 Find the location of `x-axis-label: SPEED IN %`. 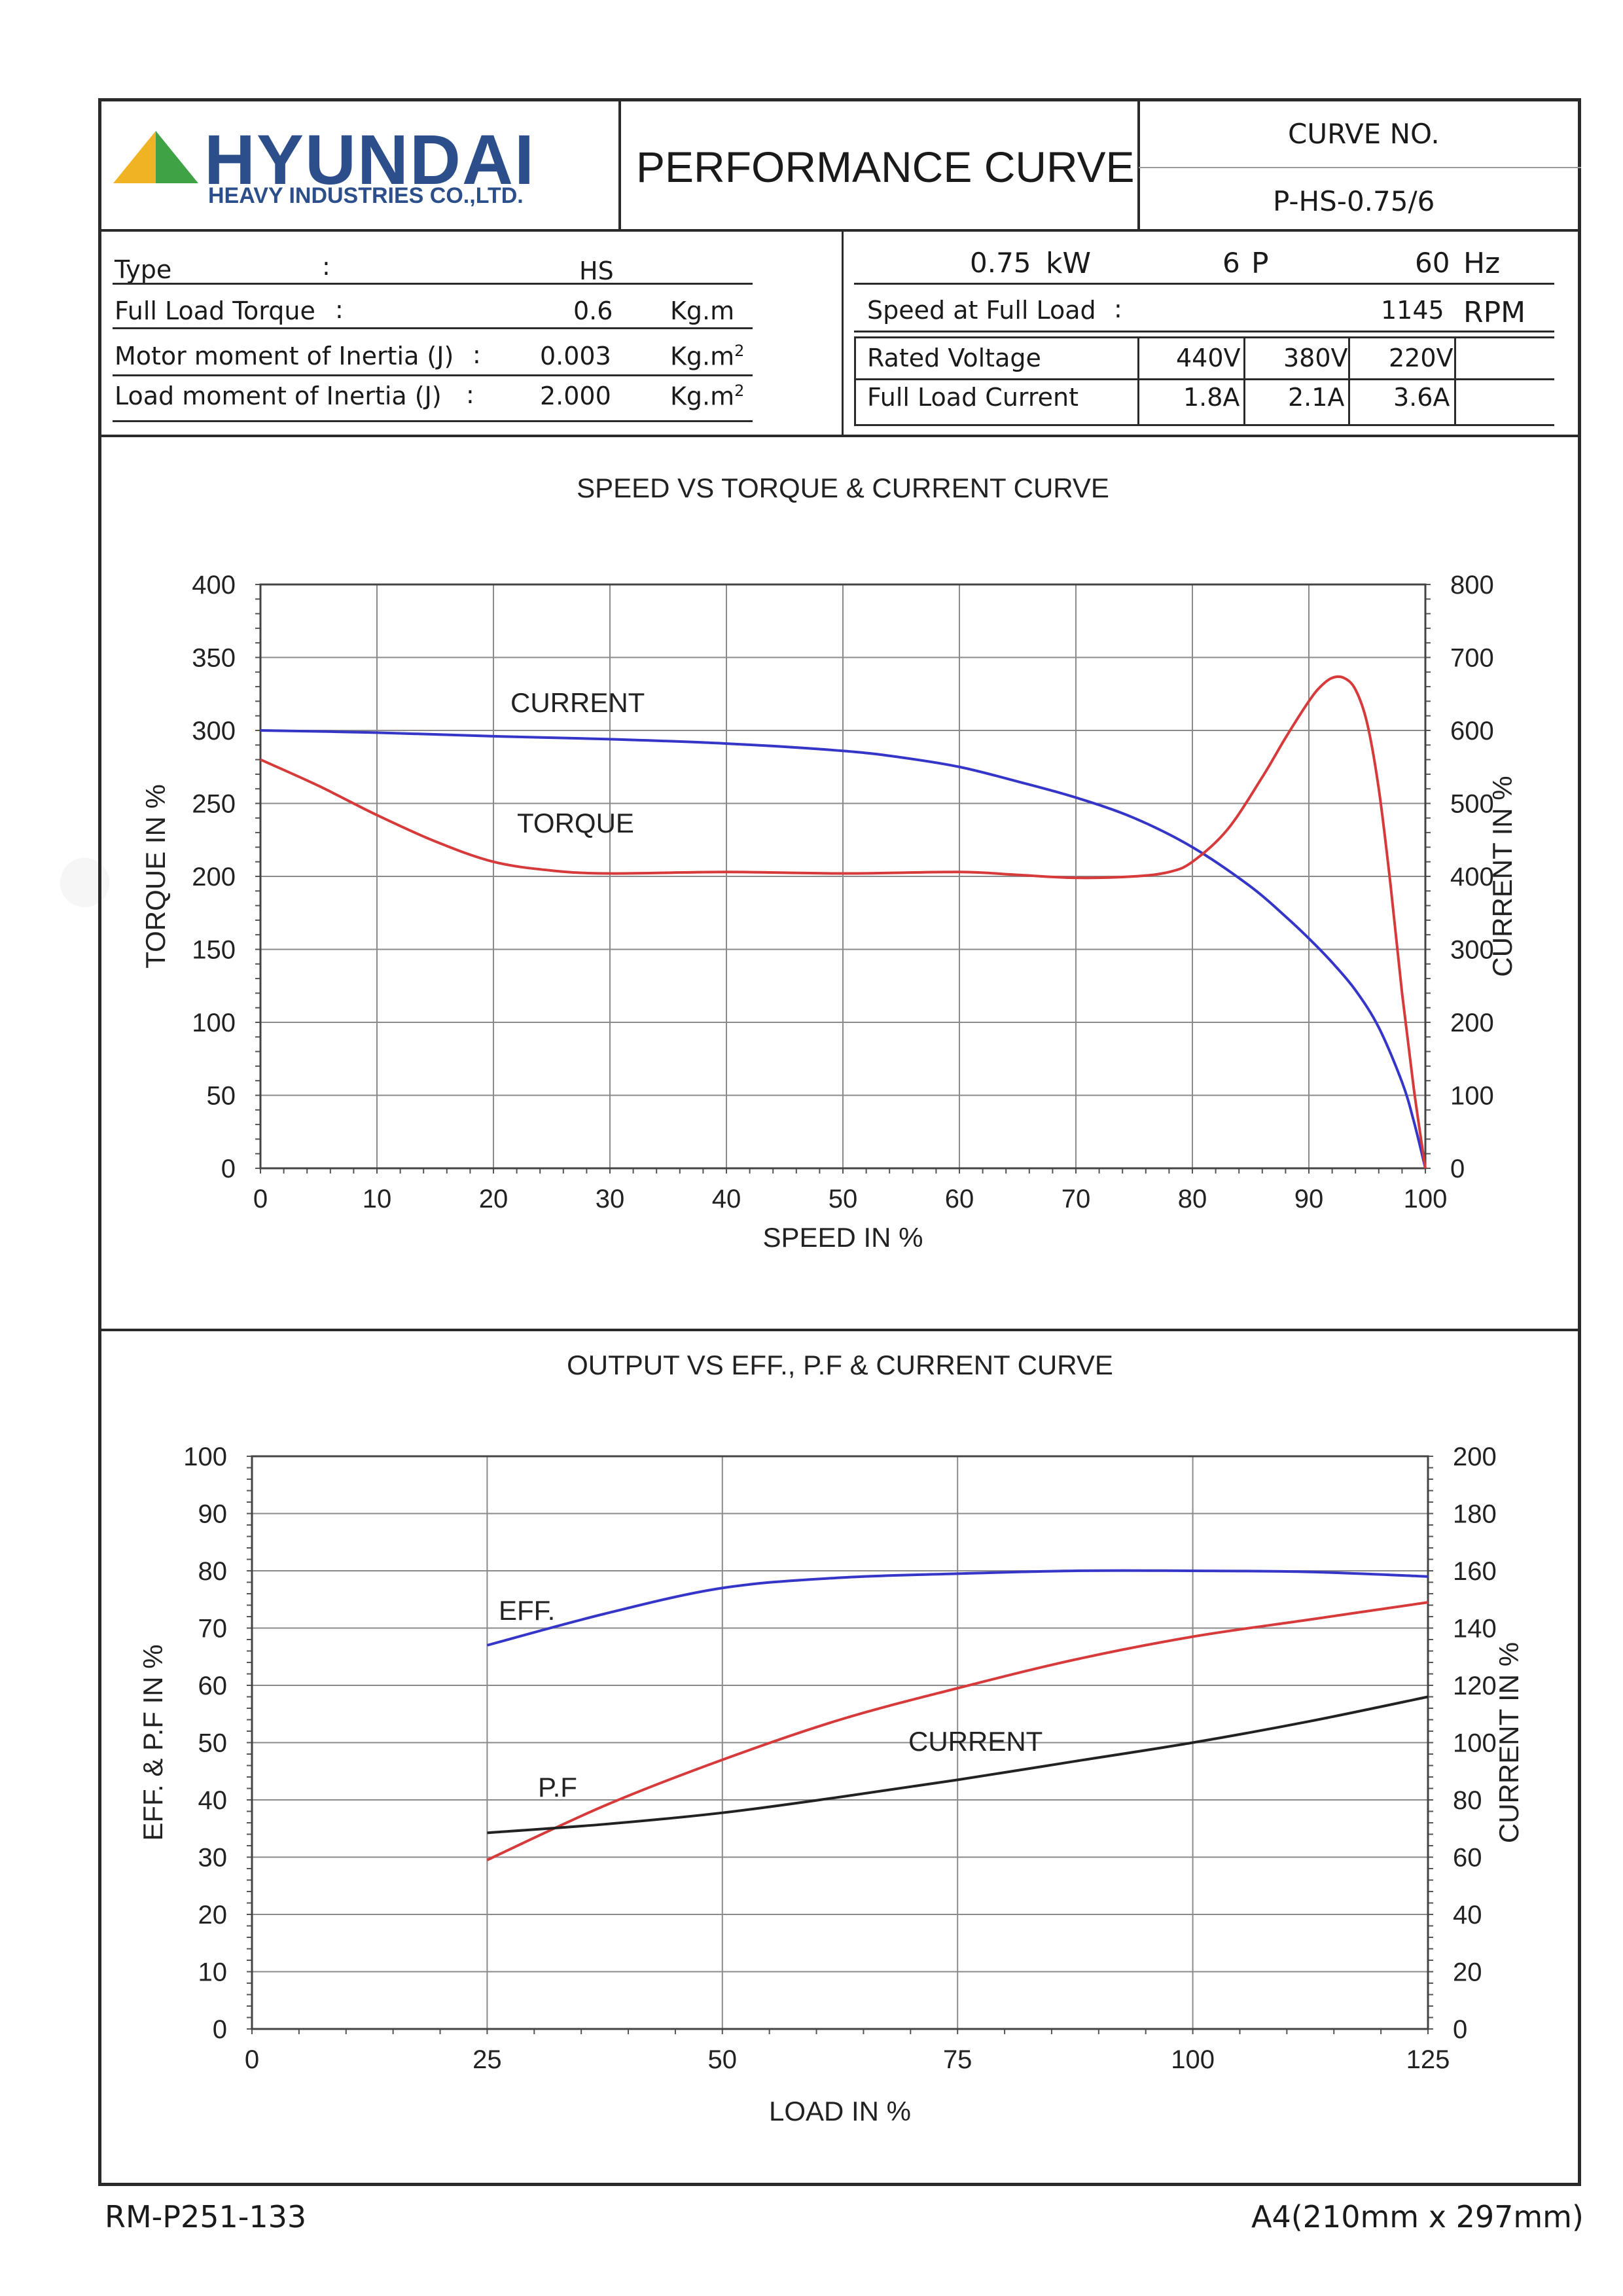

x-axis-label: SPEED IN % is located at coordinates (842, 1237).